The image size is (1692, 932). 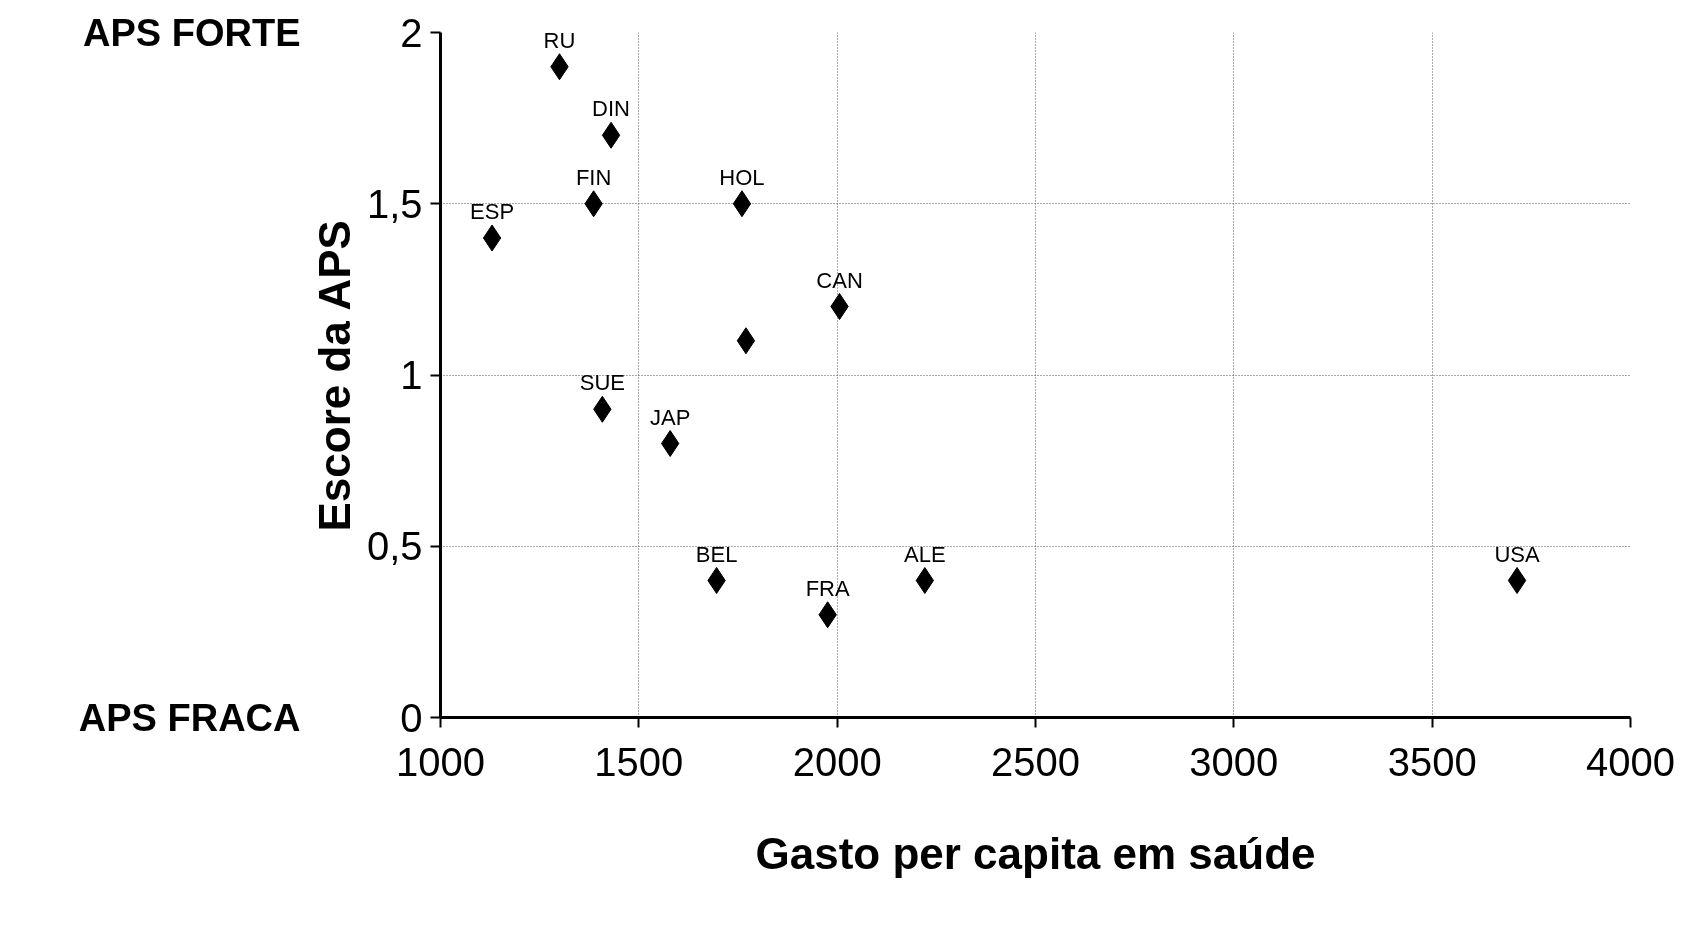 What do you see at coordinates (192, 32) in the screenshot?
I see `text: APS FORTE` at bounding box center [192, 32].